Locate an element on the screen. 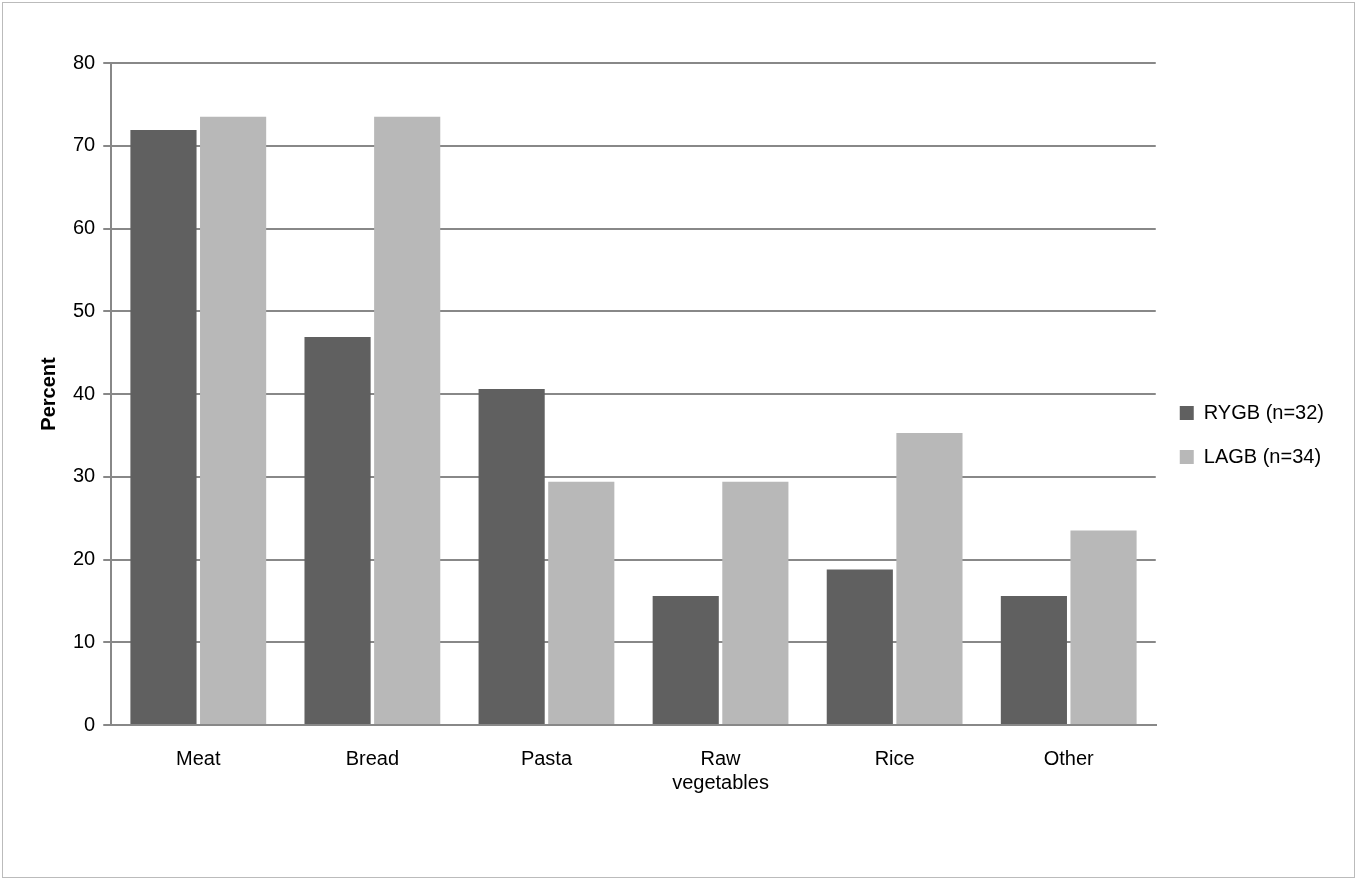 This screenshot has width=1357, height=880. y-tick-label: 60 is located at coordinates (84, 227).